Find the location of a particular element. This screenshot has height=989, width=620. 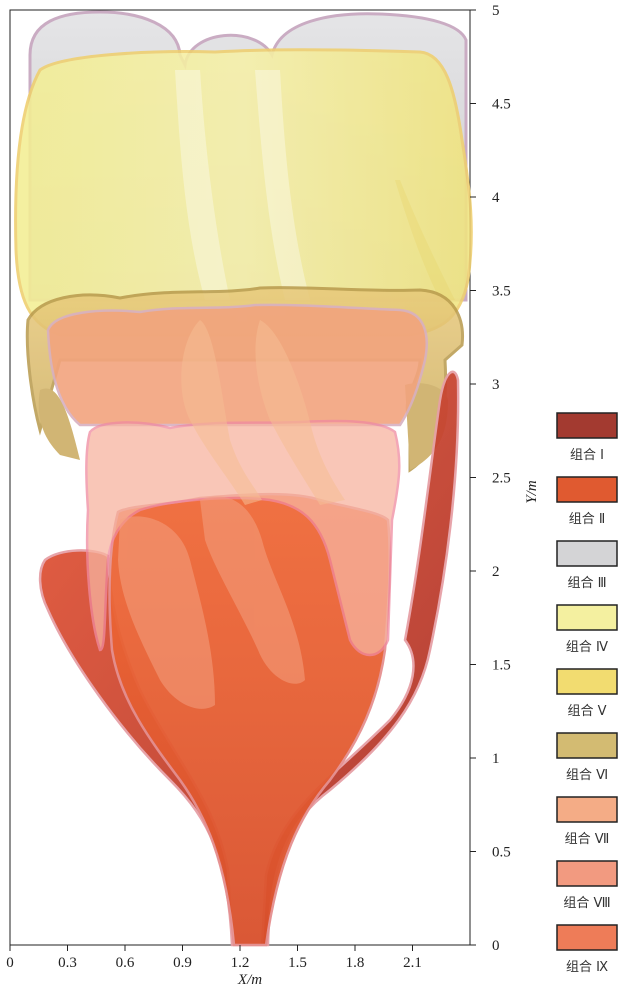

legend-label: 组合 Ⅰ is located at coordinates (587, 455).